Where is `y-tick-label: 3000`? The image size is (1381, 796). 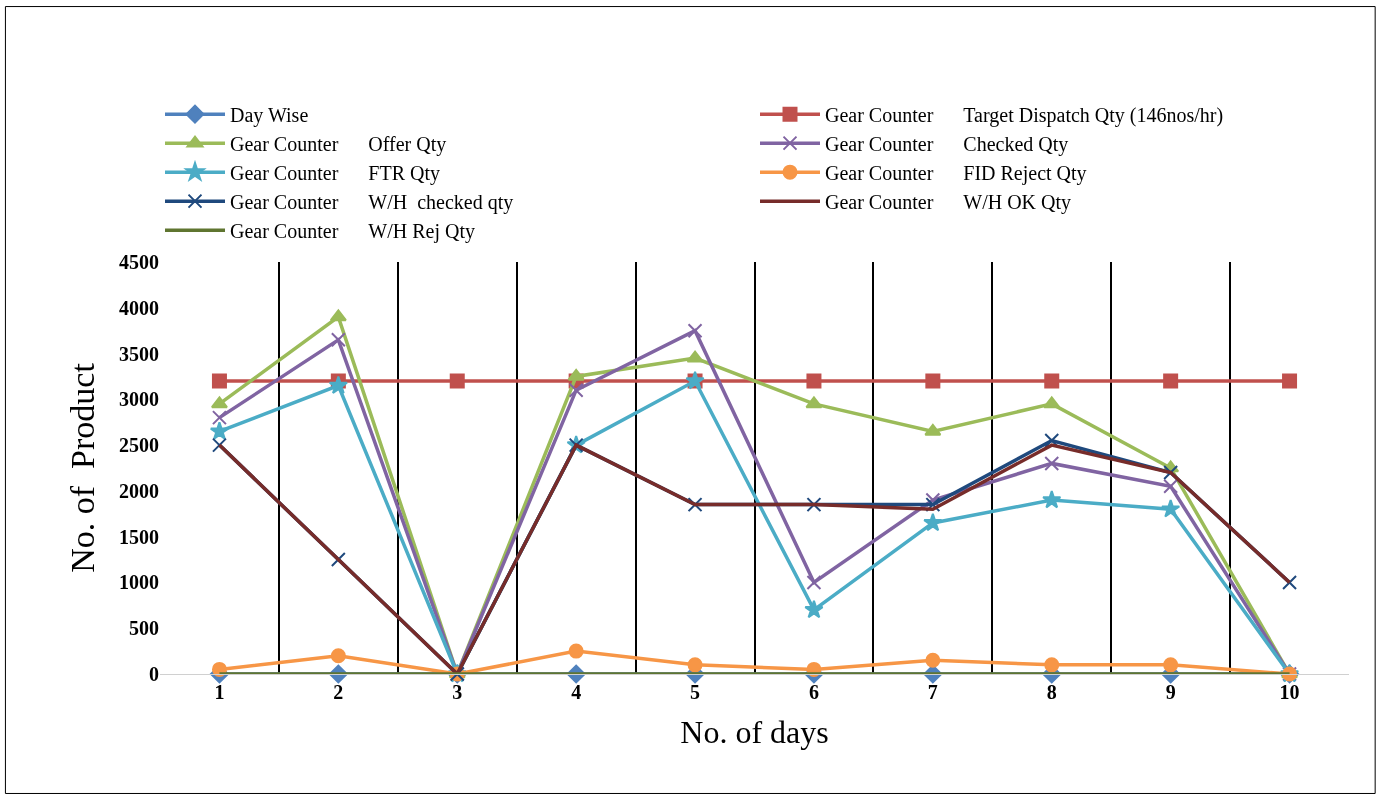 y-tick-label: 3000 is located at coordinates (139, 399).